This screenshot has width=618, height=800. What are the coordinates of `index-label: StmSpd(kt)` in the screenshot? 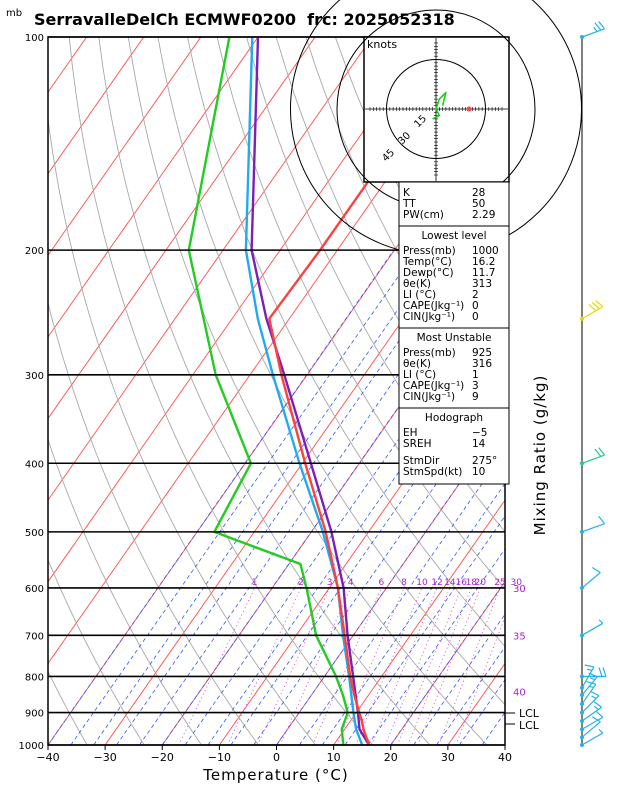 It's located at (432, 472).